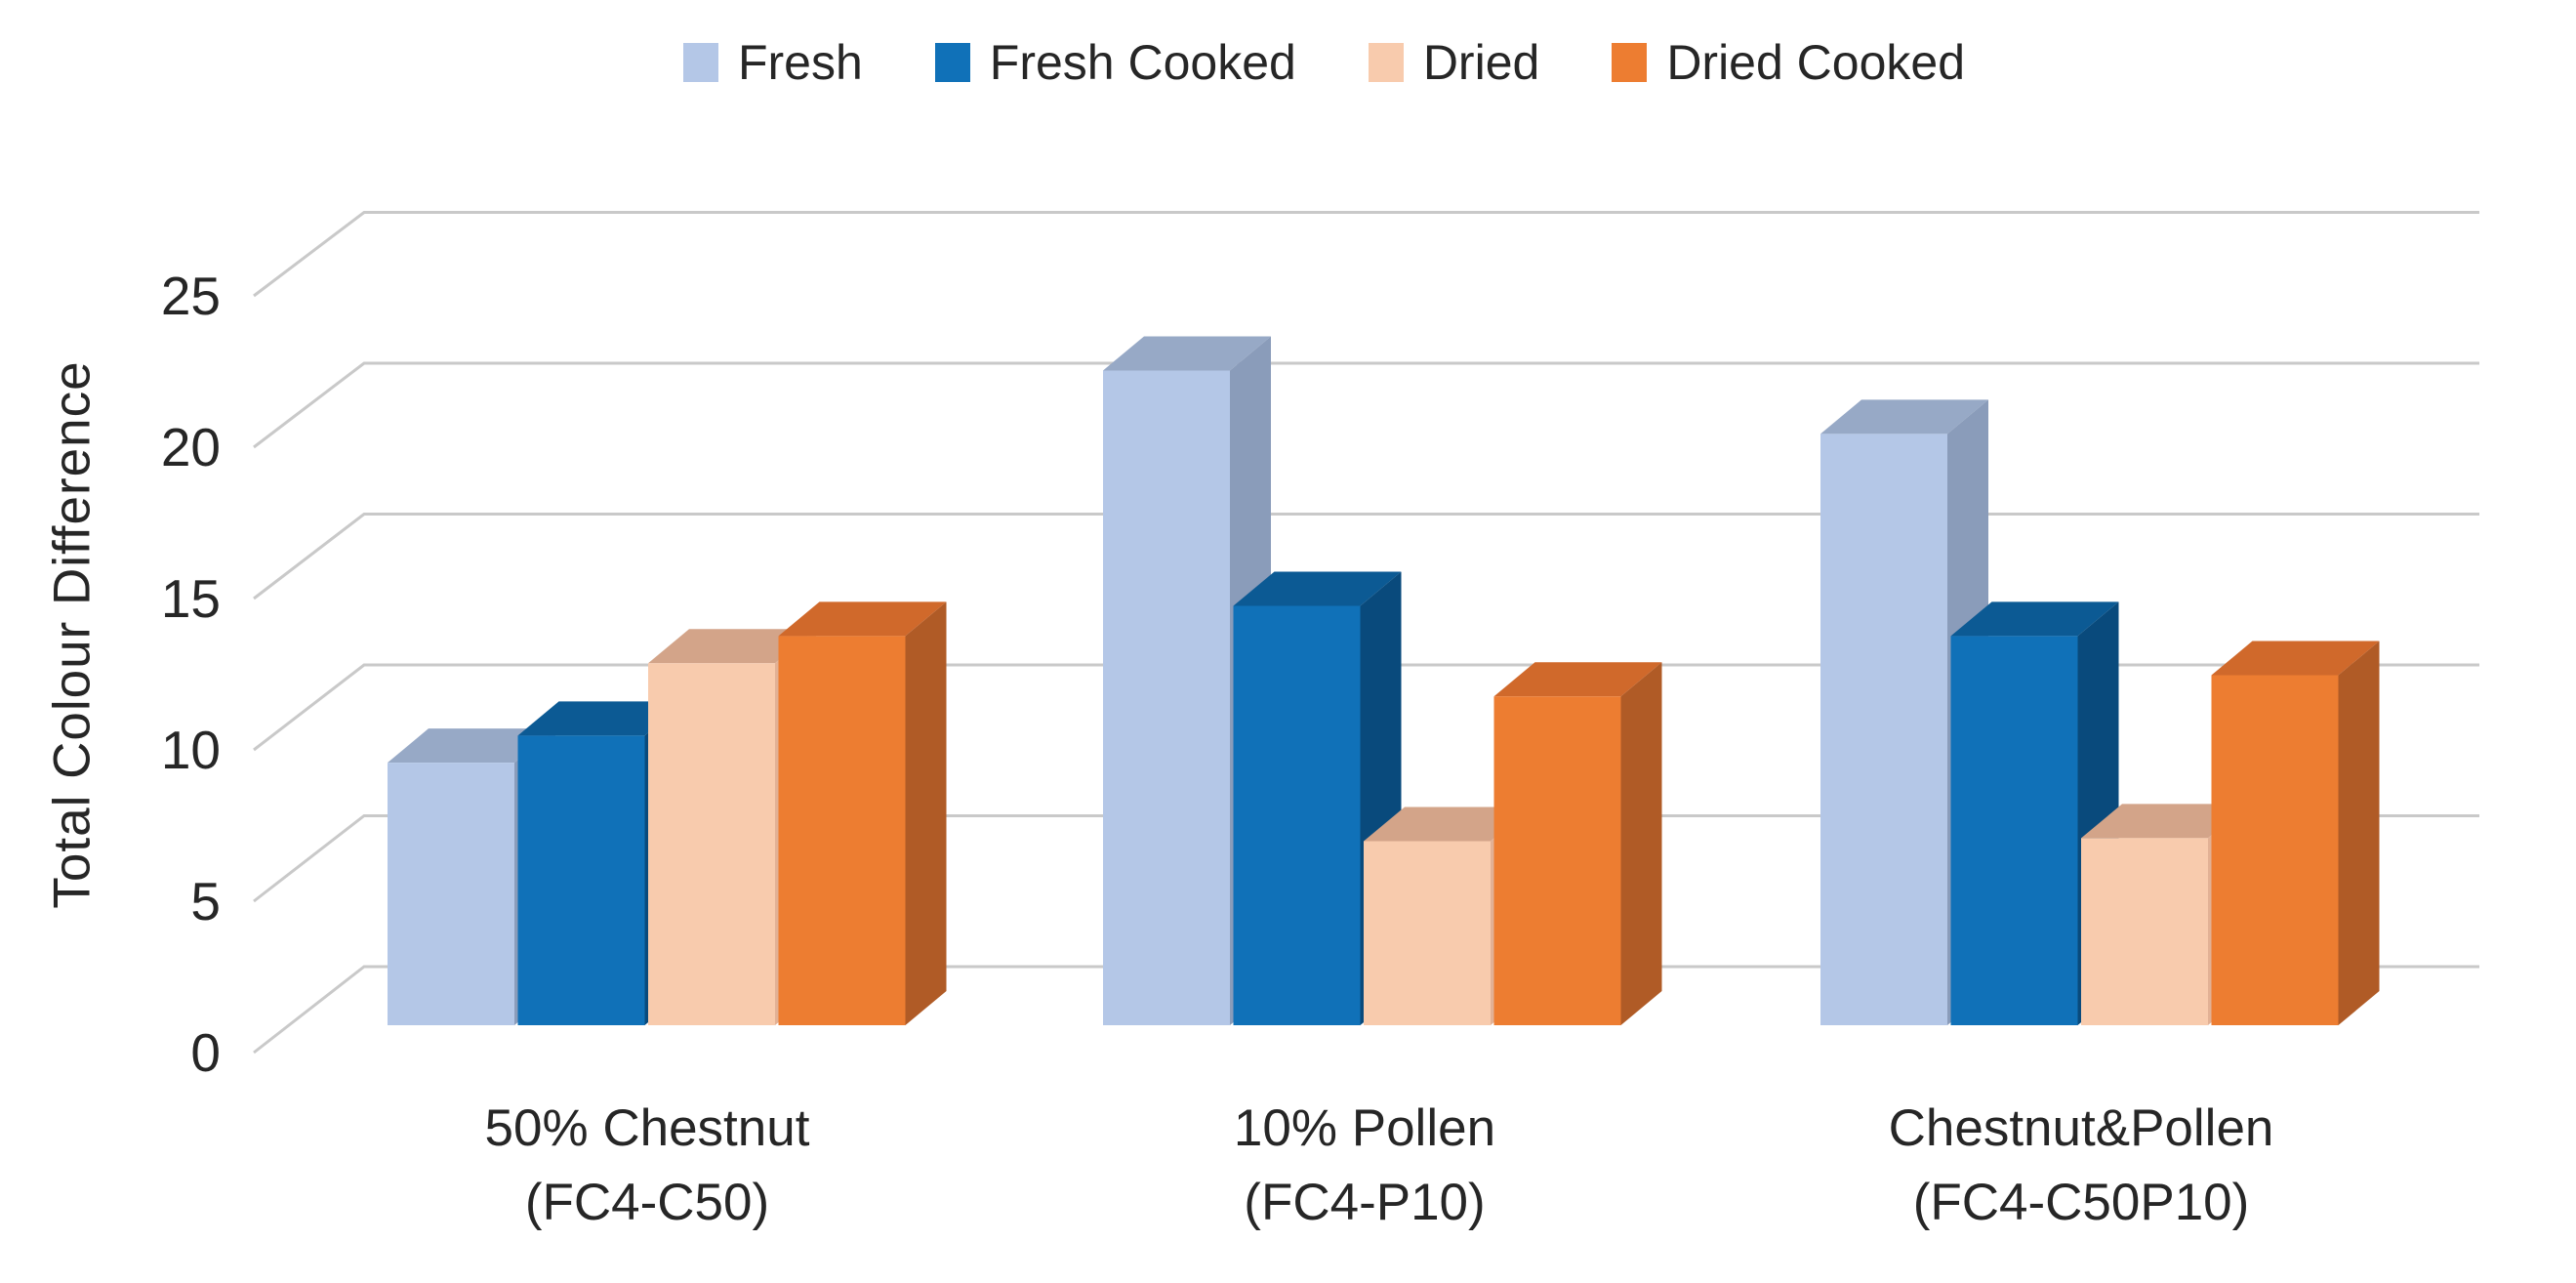  What do you see at coordinates (1883, 729) in the screenshot?
I see `bar-fresh-cat3` at bounding box center [1883, 729].